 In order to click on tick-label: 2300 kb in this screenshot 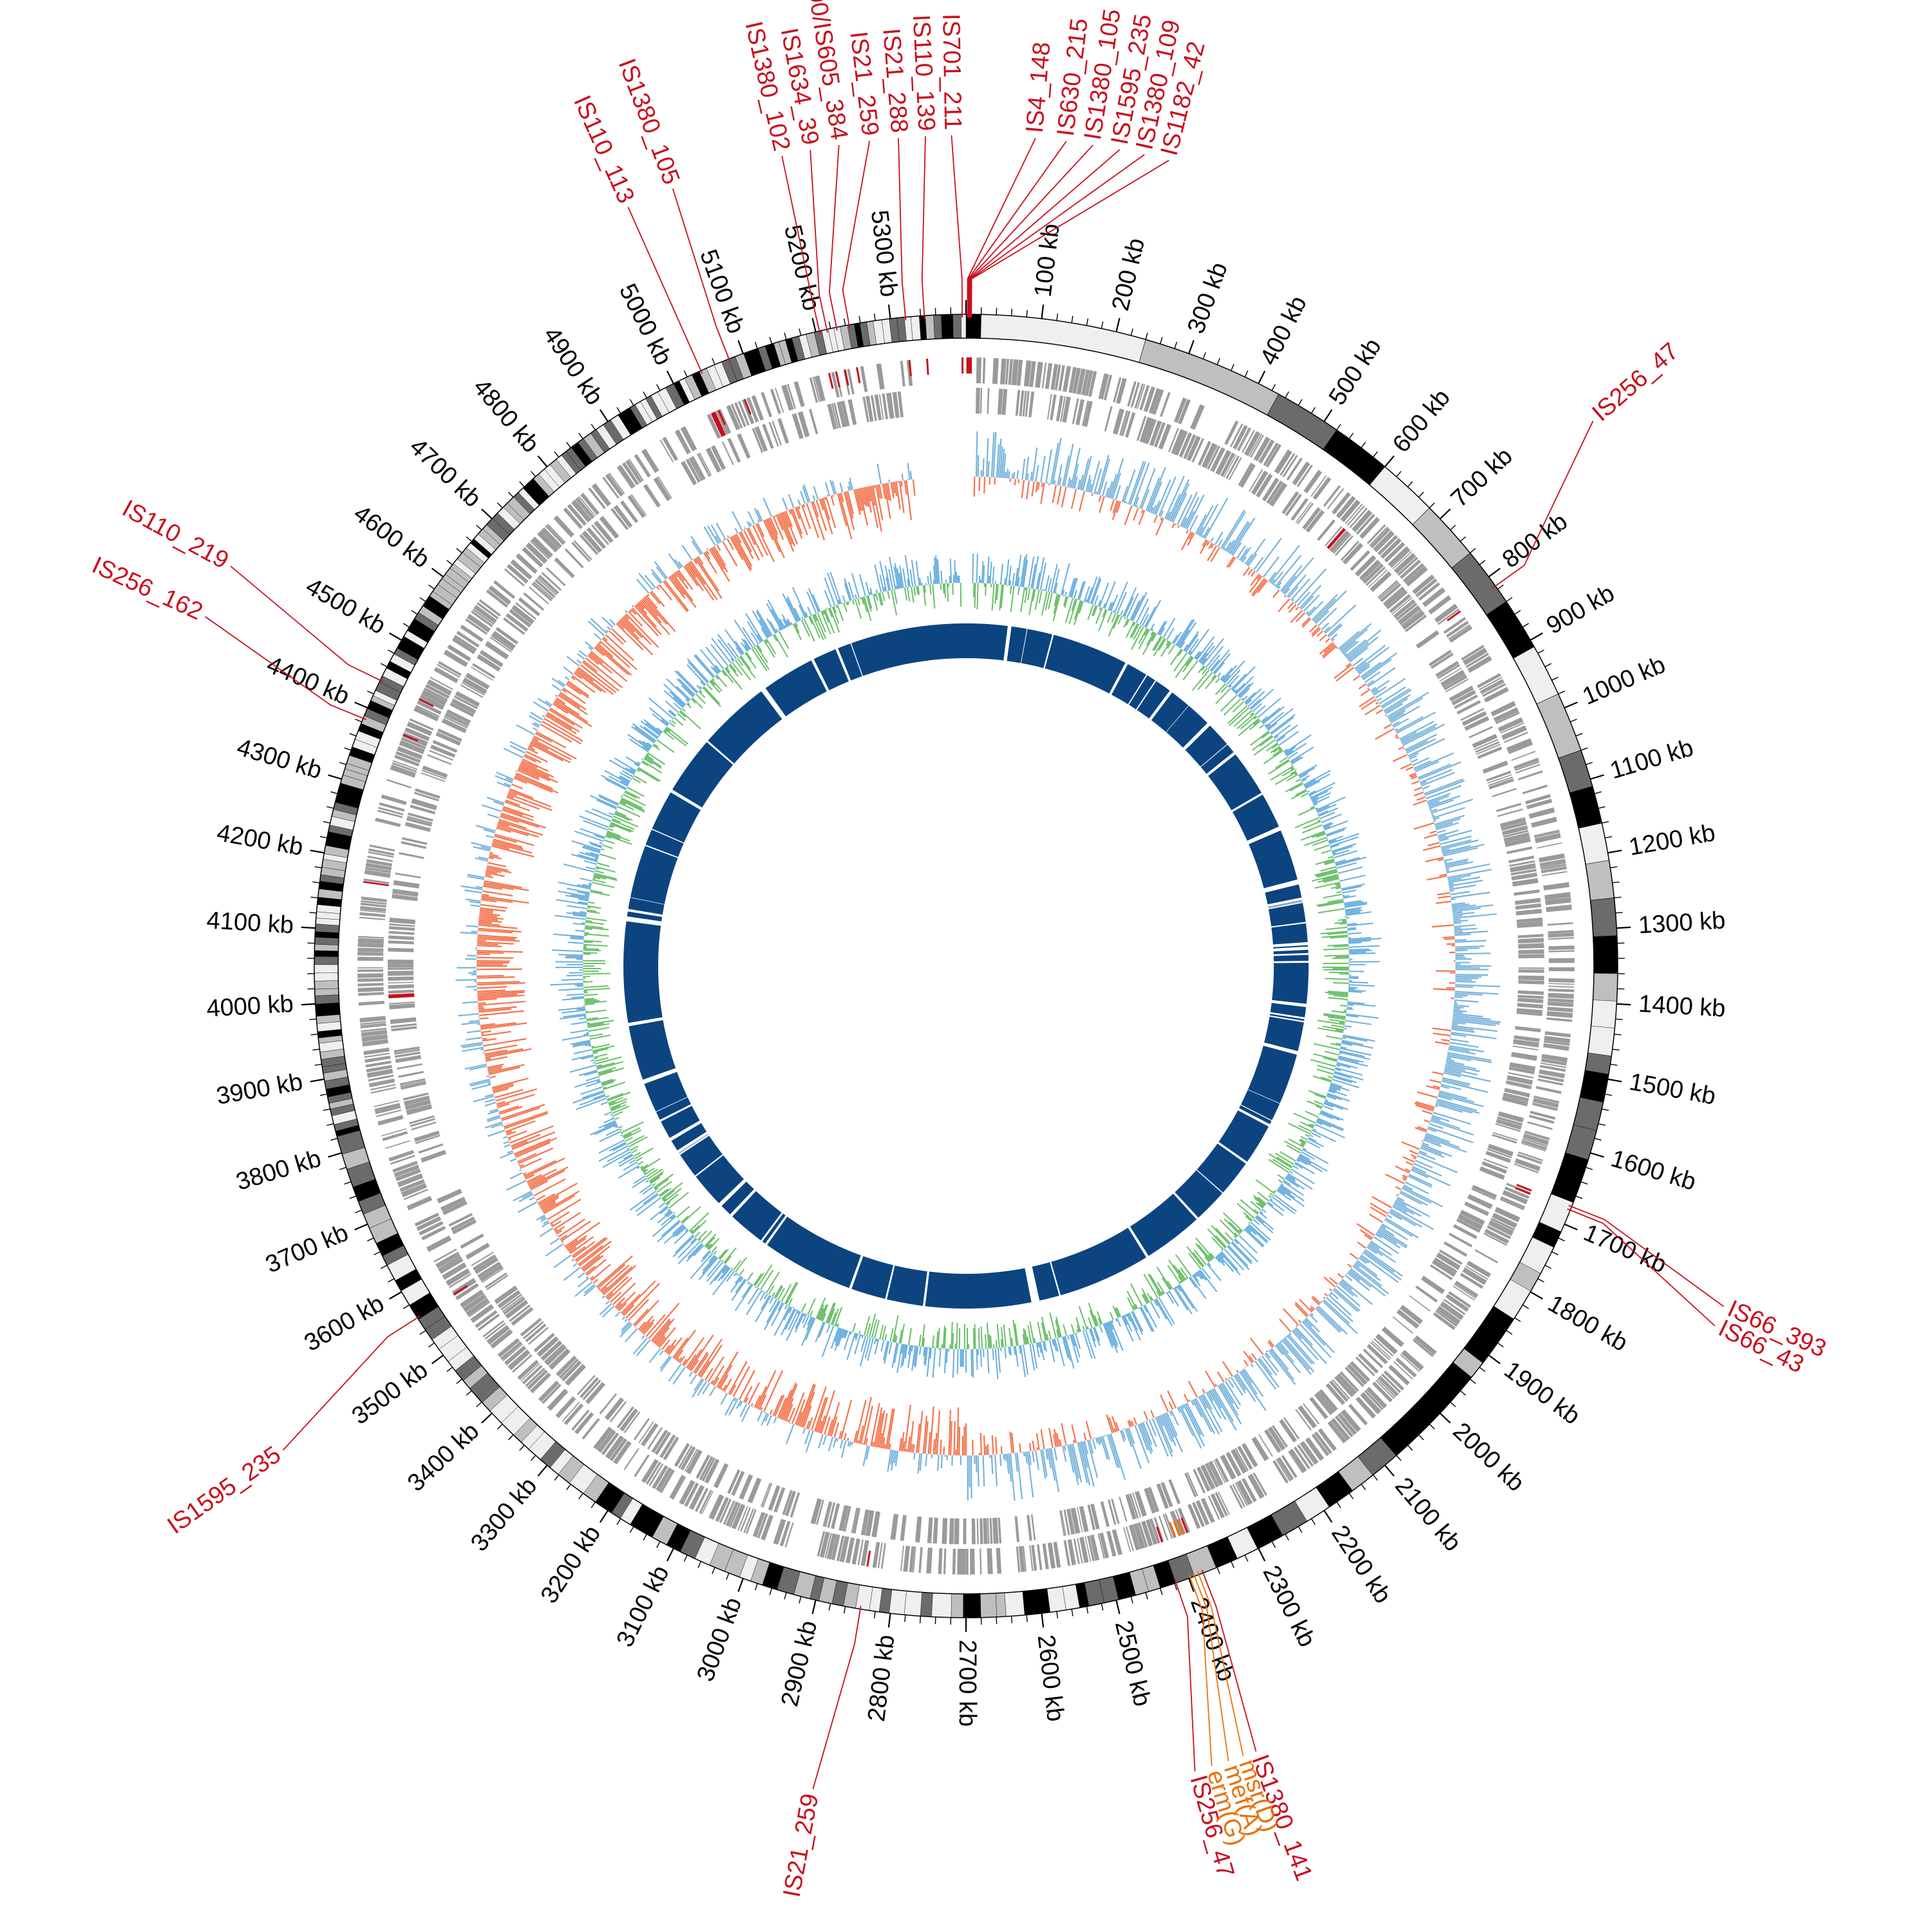, I will do `click(1288, 1606)`.